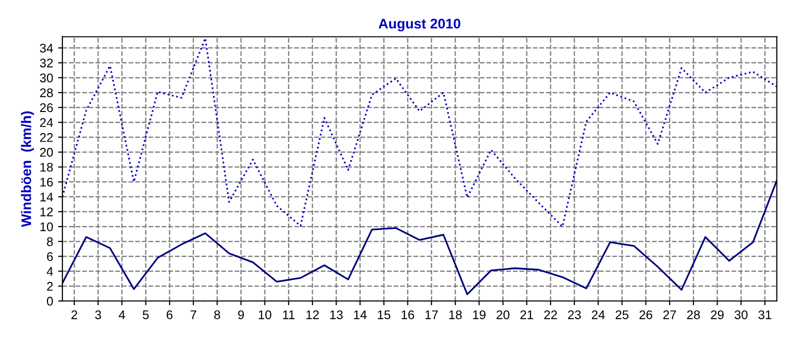  I want to click on x-tick-label: 2, so click(74, 315).